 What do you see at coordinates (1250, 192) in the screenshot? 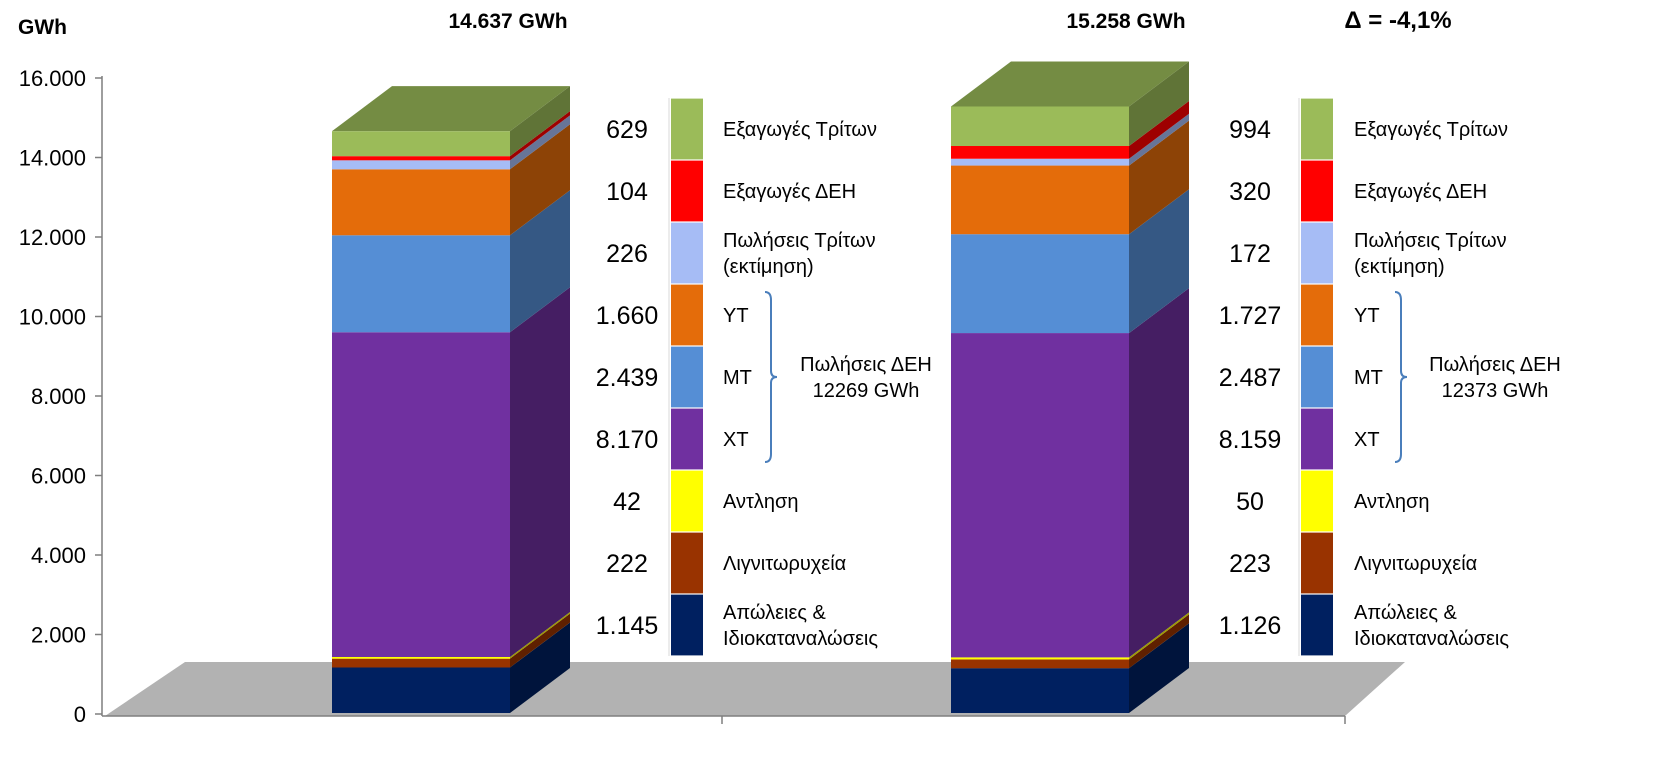
I see `value-label: 320` at bounding box center [1250, 192].